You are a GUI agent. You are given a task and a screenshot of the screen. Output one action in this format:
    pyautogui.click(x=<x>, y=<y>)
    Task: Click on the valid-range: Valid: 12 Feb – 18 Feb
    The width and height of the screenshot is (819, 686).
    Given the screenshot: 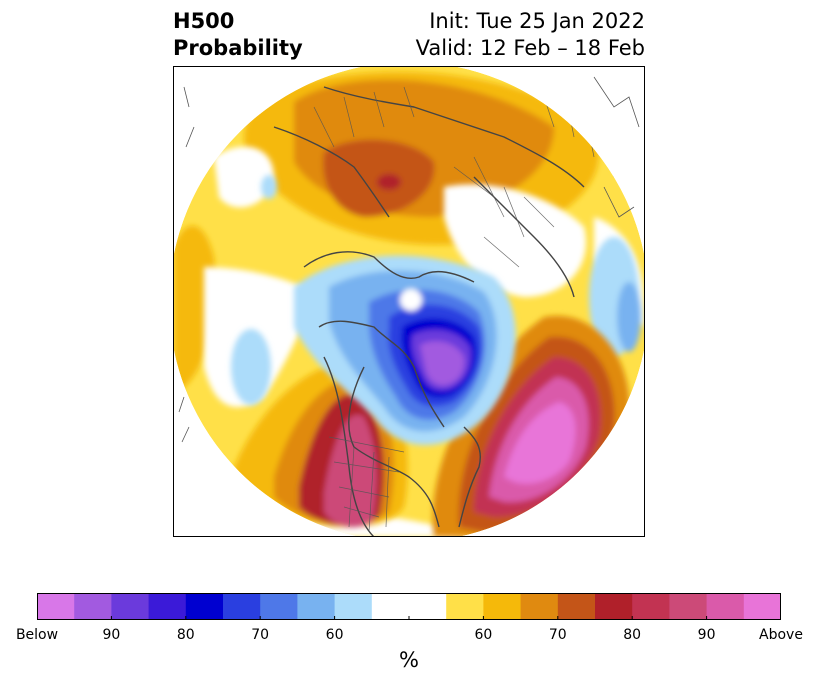 What is the action you would take?
    pyautogui.click(x=530, y=48)
    